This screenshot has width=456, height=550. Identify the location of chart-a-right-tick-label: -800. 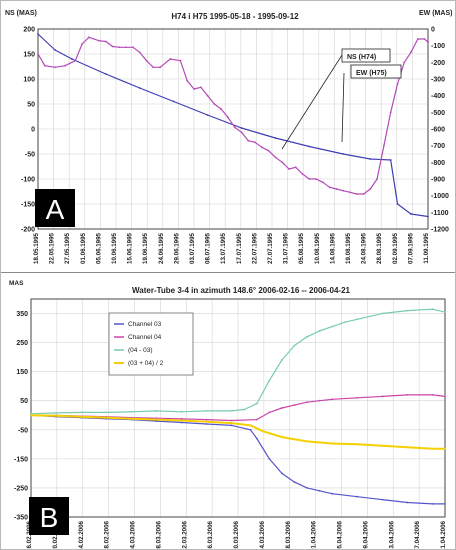
(438, 163).